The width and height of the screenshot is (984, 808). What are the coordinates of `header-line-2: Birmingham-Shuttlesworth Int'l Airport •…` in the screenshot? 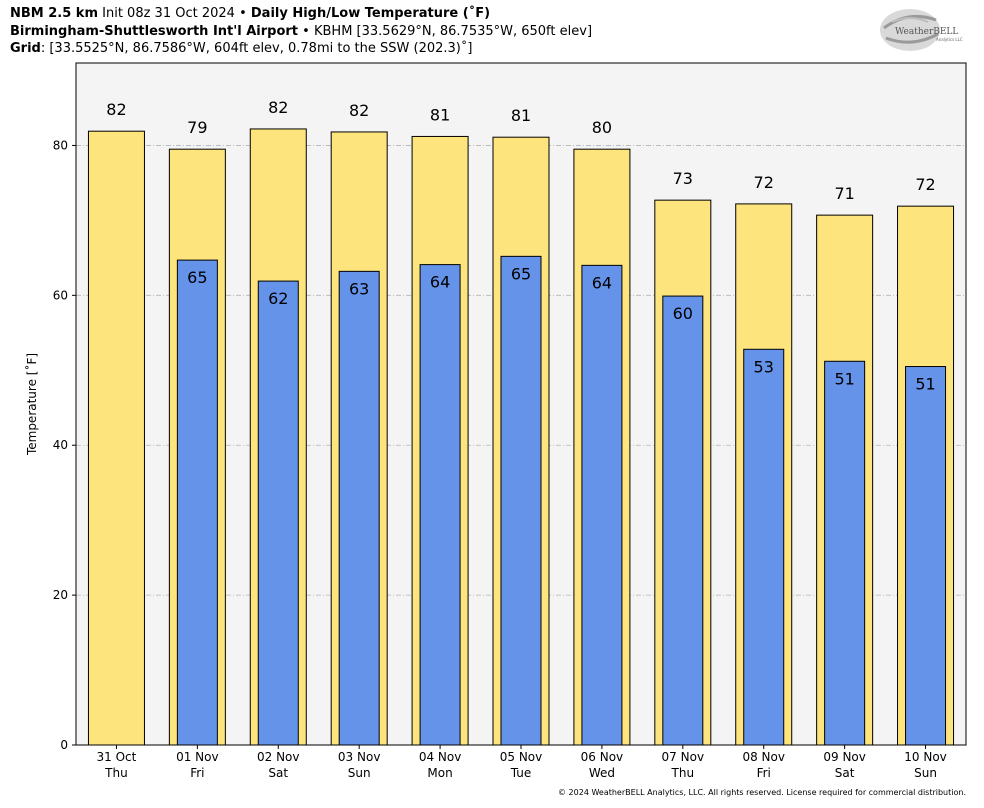 It's located at (301, 32).